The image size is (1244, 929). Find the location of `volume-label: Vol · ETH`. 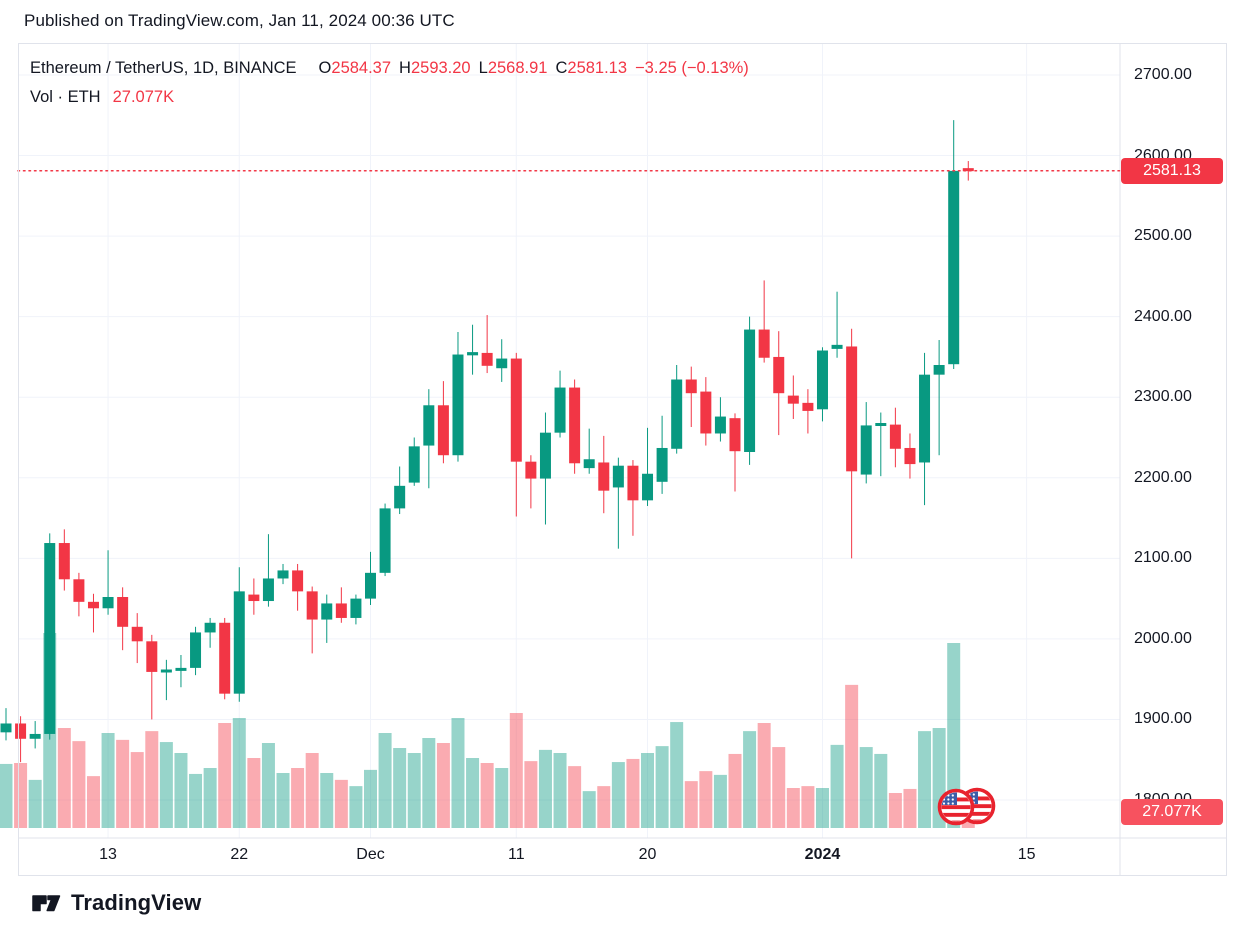

volume-label: Vol · ETH is located at coordinates (65, 97).